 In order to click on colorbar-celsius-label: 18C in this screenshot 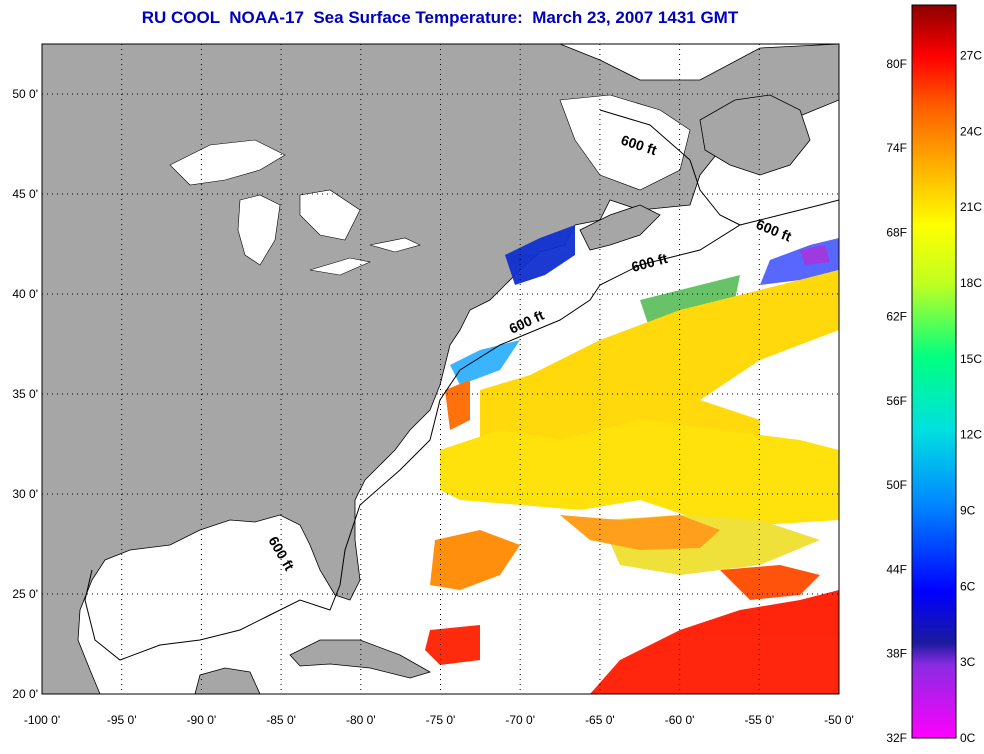, I will do `click(971, 283)`.